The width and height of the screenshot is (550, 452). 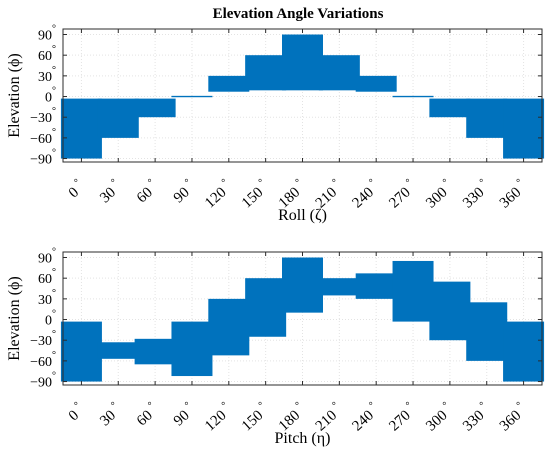 I want to click on x-tick-label: 240°, so click(x=365, y=417).